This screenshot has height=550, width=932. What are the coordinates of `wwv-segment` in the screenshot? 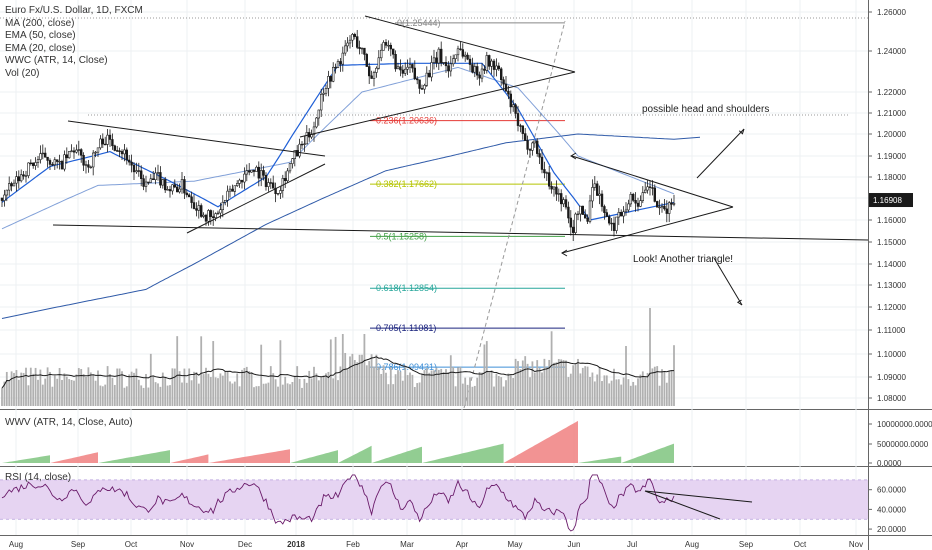 It's located at (249, 456).